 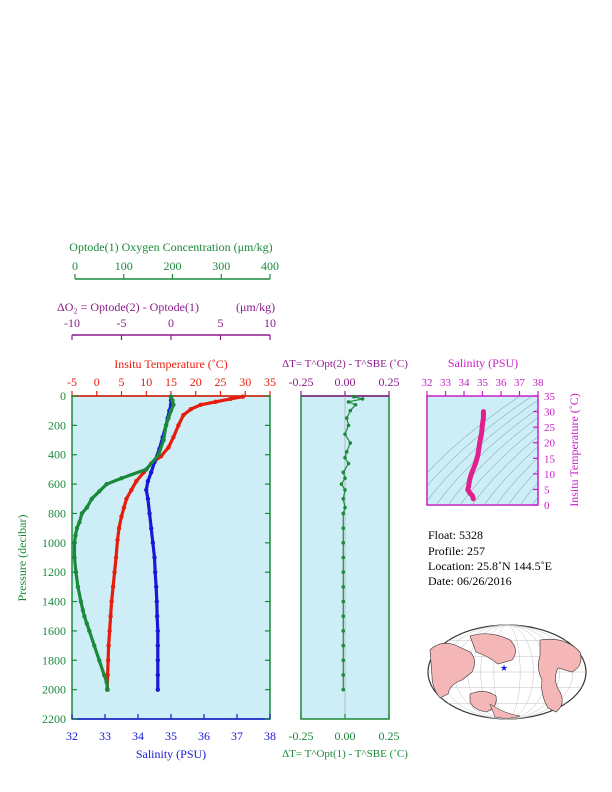 What do you see at coordinates (560, 675) in the screenshot?
I see `map-land-americas` at bounding box center [560, 675].